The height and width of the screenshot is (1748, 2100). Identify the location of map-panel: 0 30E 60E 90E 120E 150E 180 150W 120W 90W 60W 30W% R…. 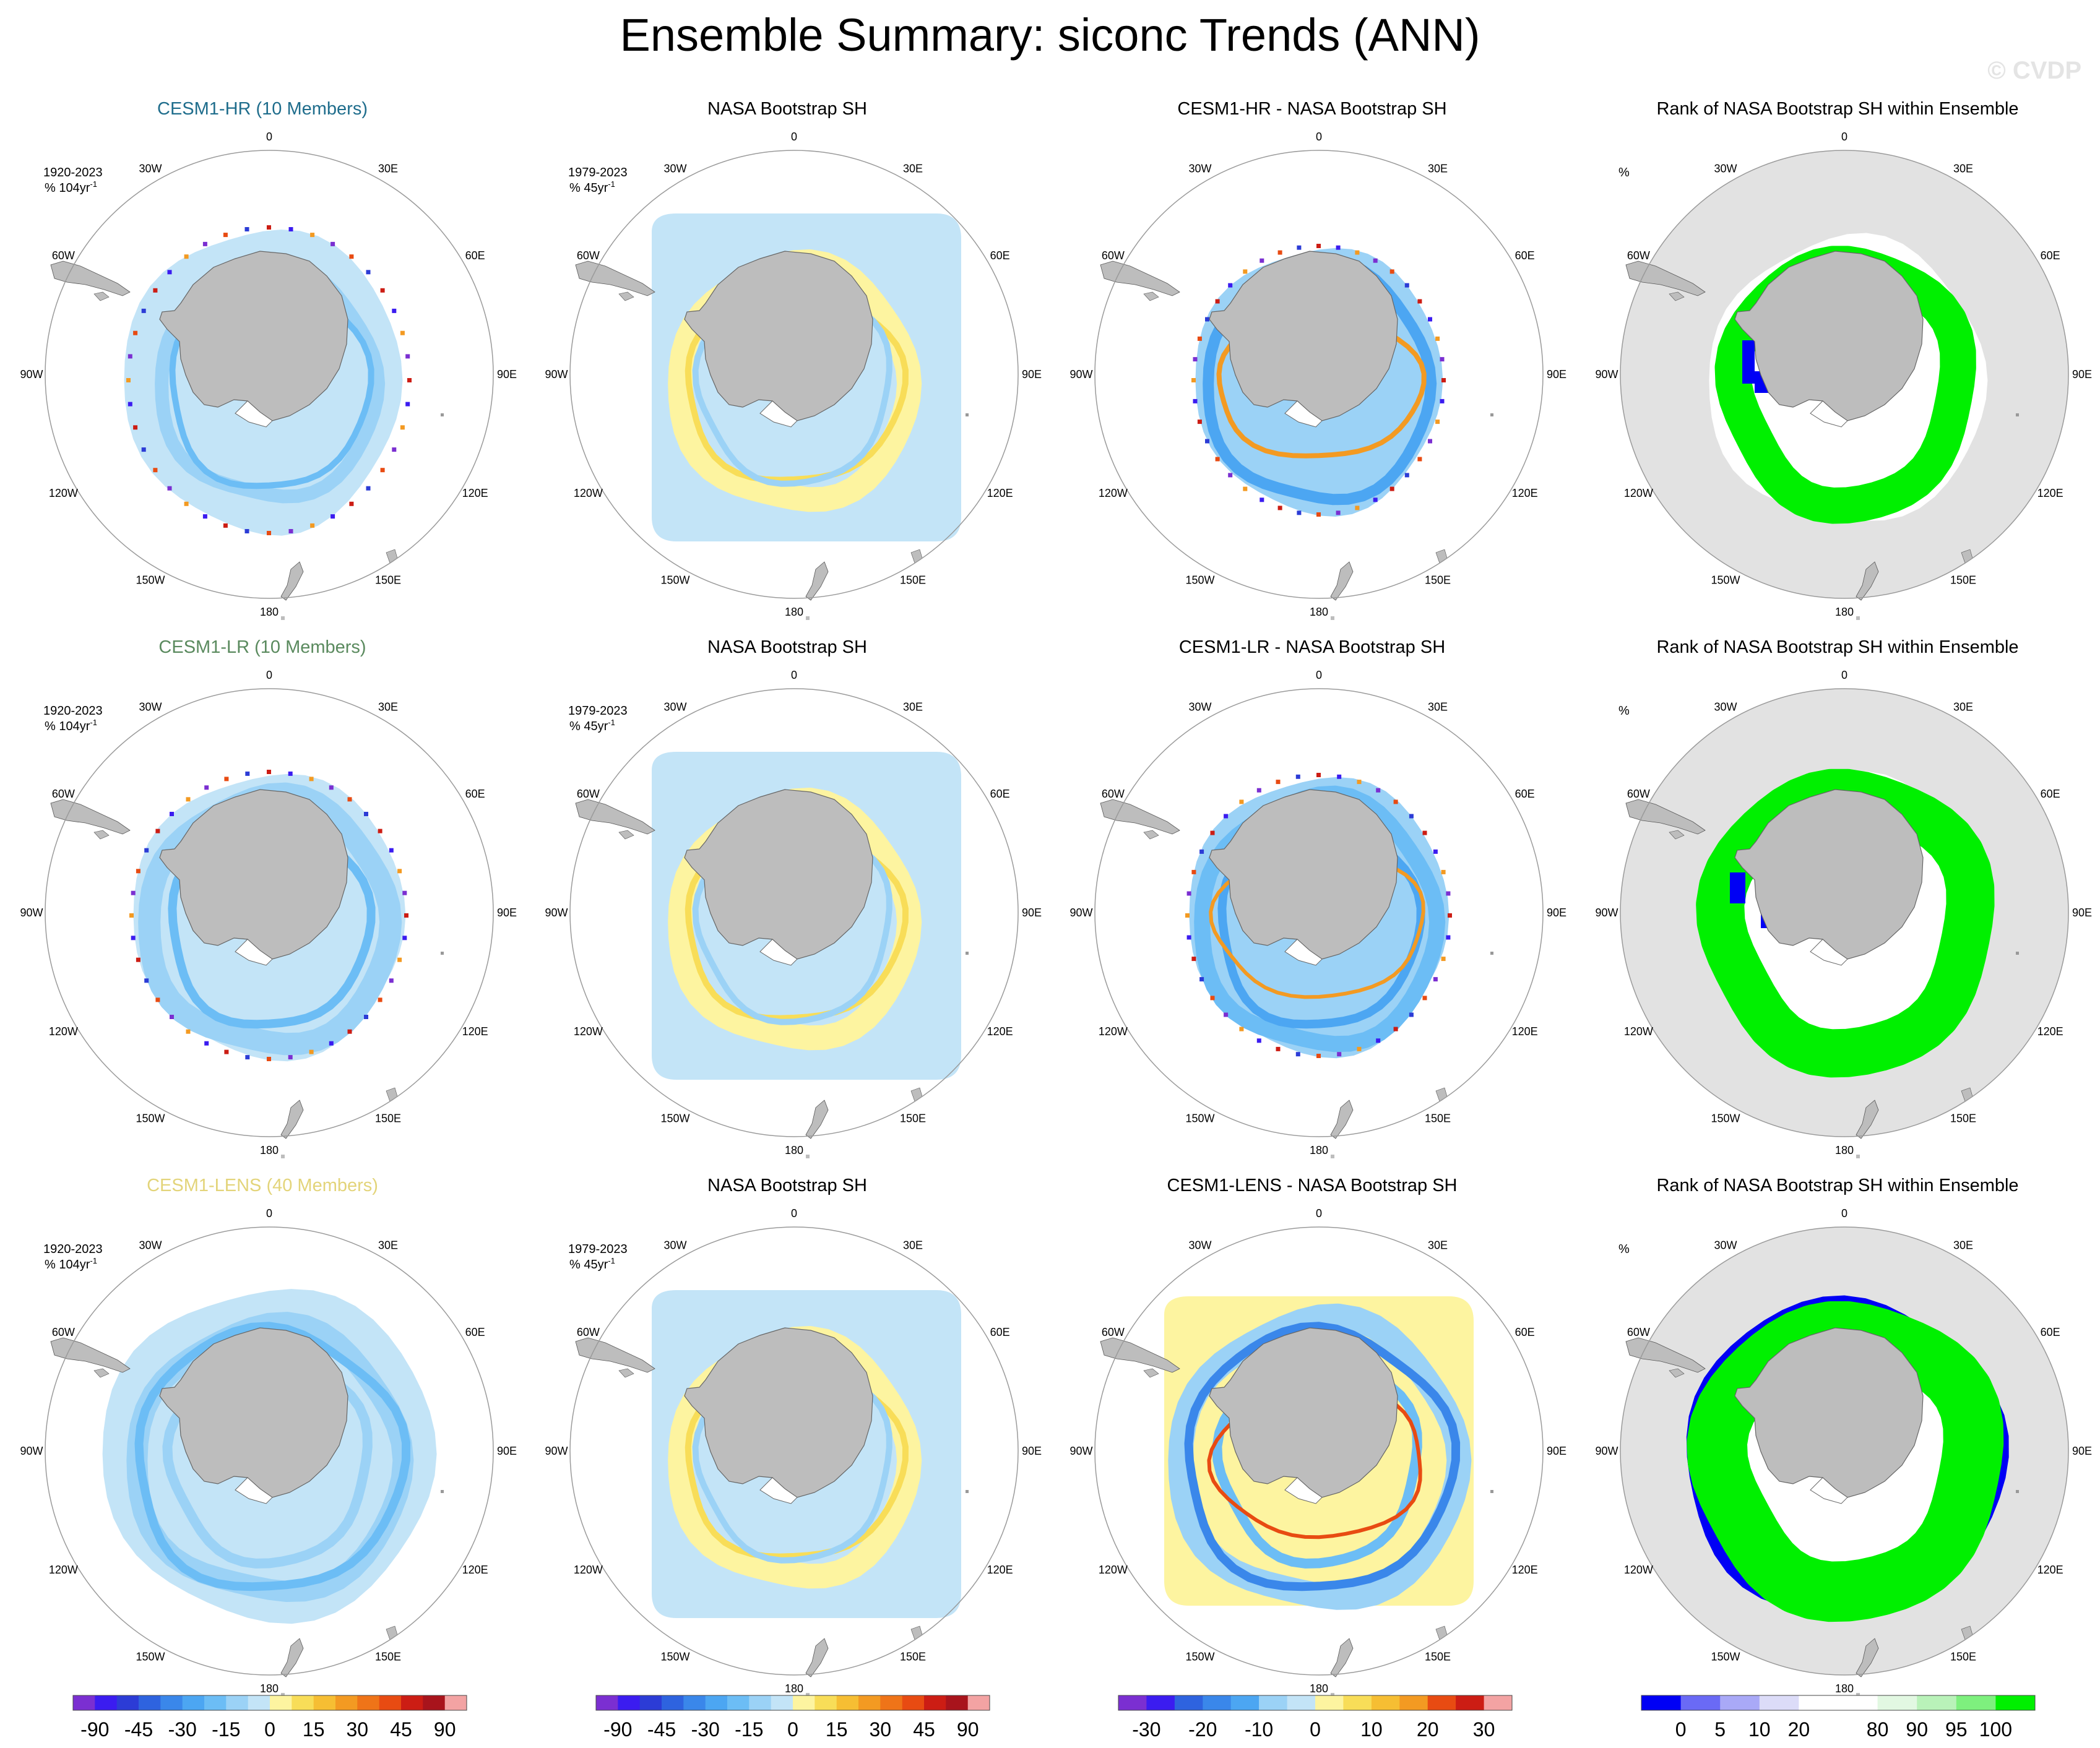
(1837, 1445).